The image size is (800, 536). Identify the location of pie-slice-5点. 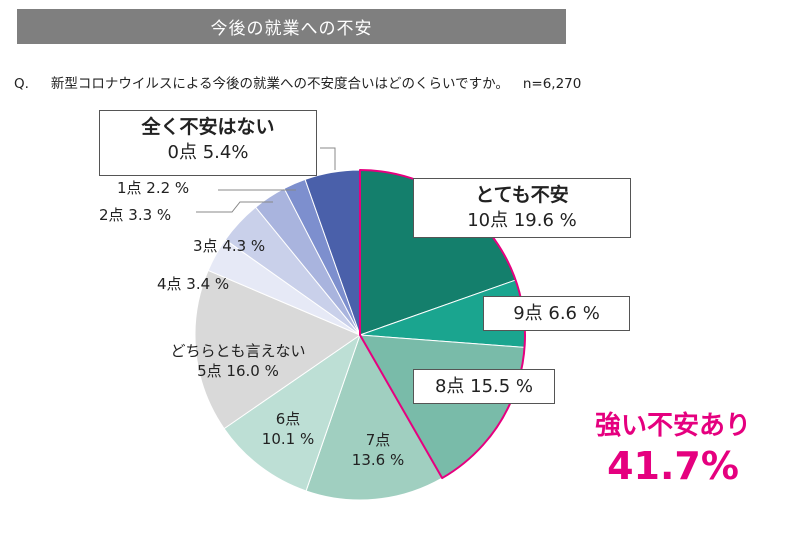
(278, 349).